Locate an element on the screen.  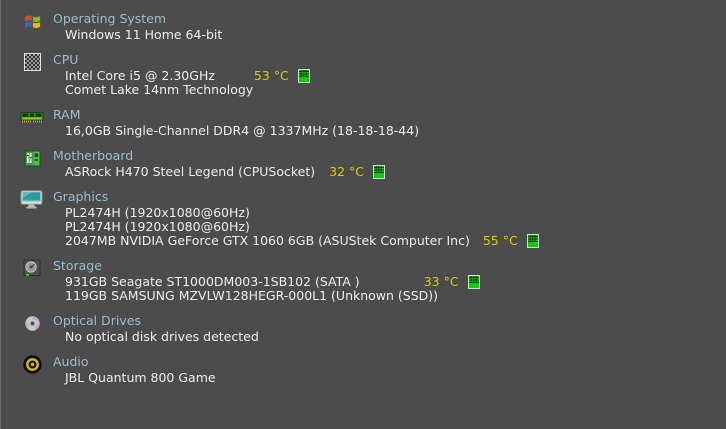
cpu-temp-meter-icon is located at coordinates (303, 76).